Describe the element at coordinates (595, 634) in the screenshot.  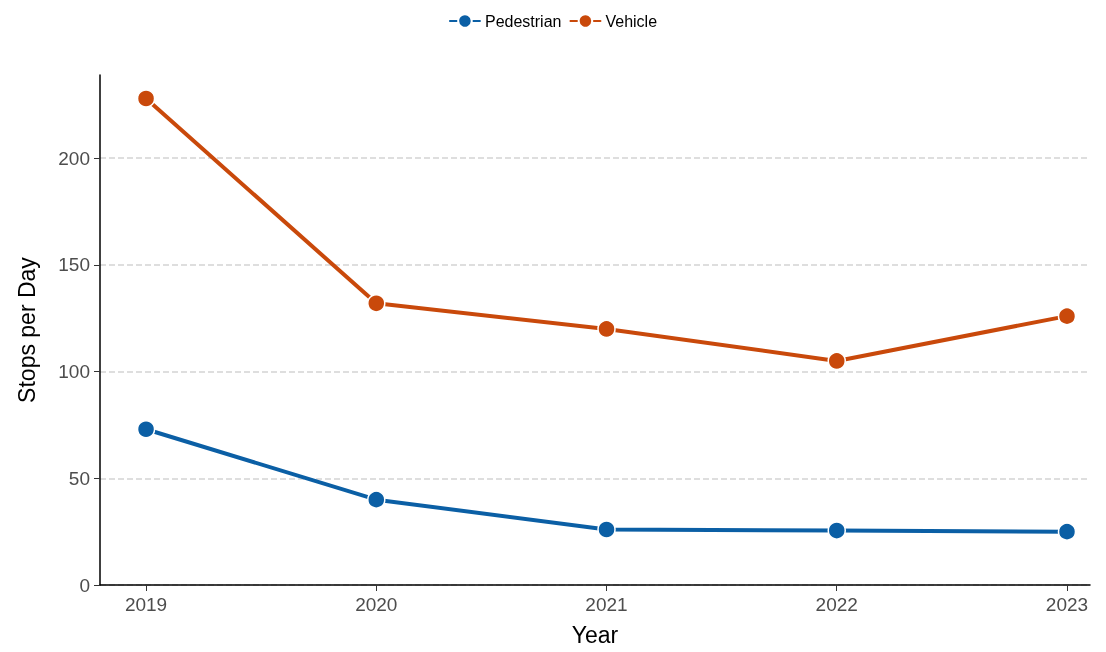
I see `x-axis-title: Year` at that location.